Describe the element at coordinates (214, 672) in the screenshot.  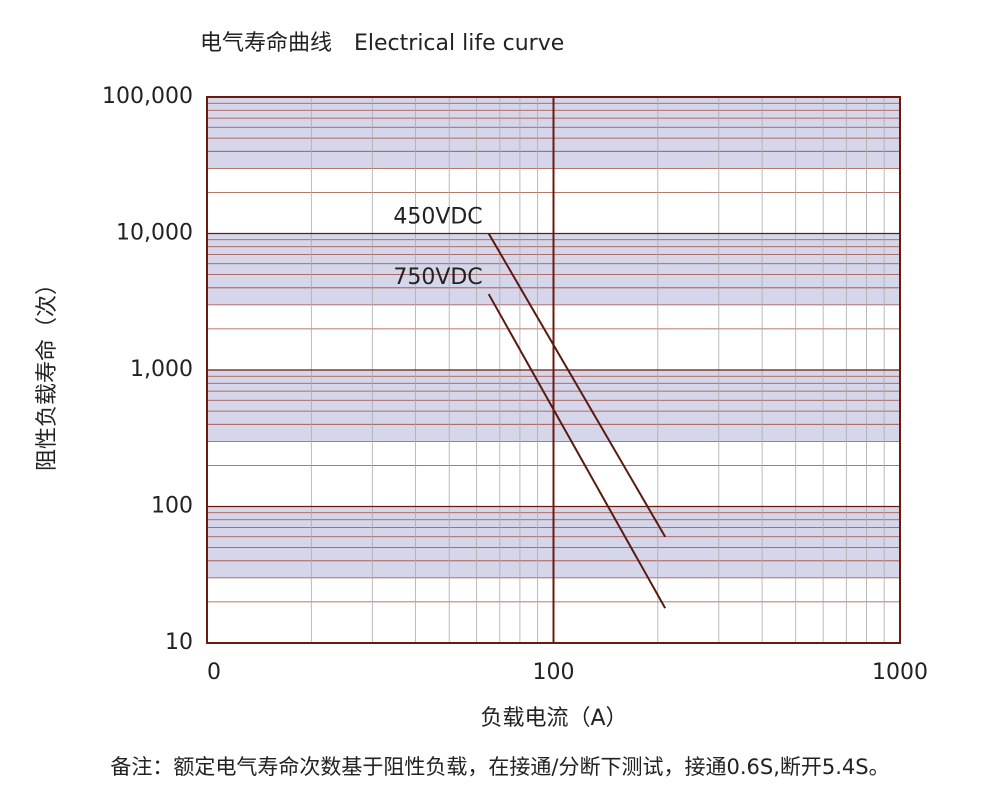
I see `x-tick-label: 0` at that location.